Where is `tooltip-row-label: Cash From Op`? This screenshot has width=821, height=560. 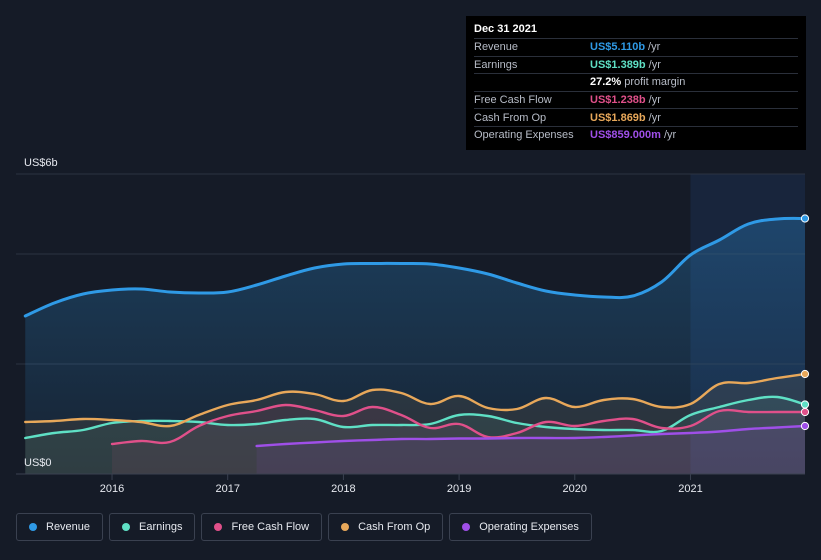 tooltip-row-label: Cash From Op is located at coordinates (510, 117).